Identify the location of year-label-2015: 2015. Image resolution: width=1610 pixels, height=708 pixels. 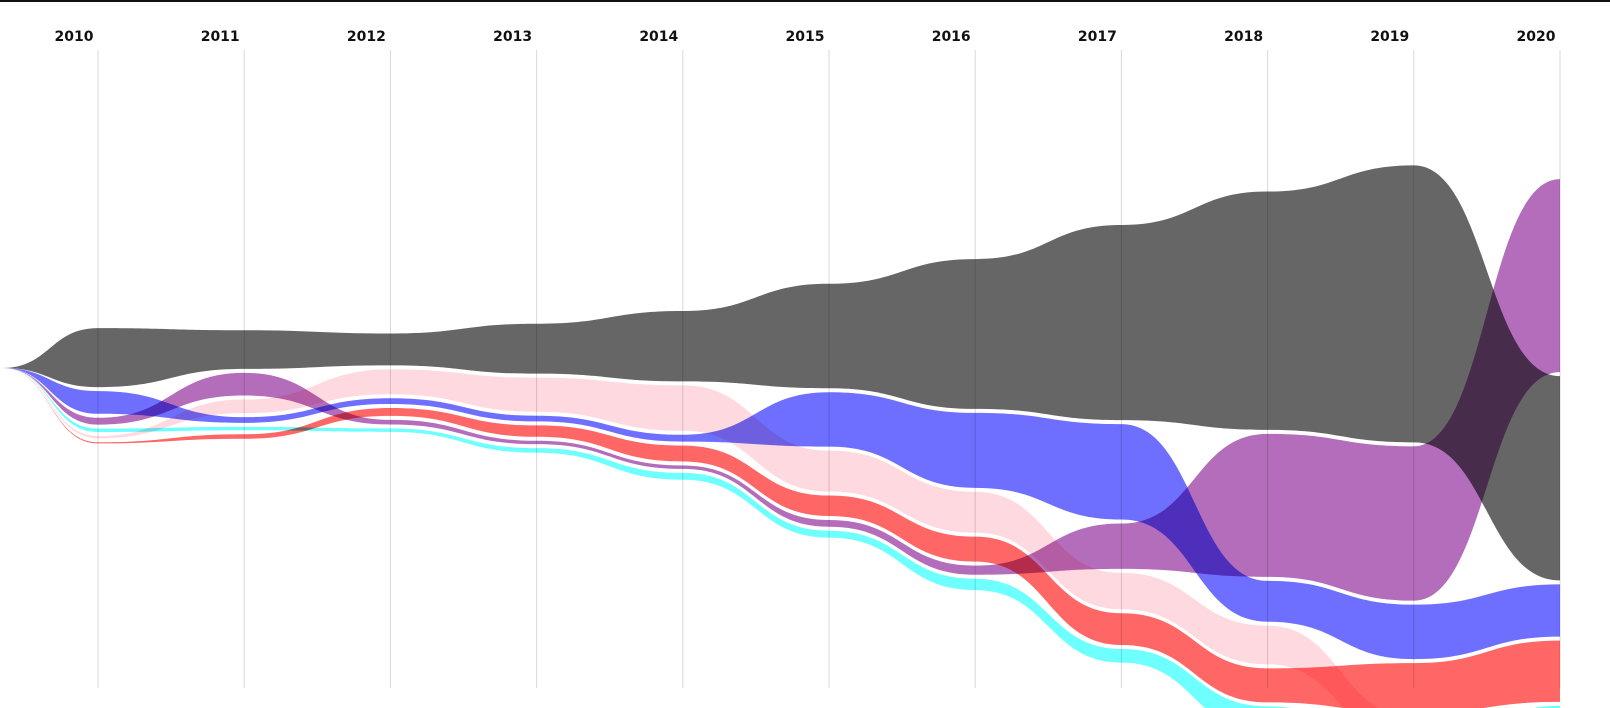
(805, 37).